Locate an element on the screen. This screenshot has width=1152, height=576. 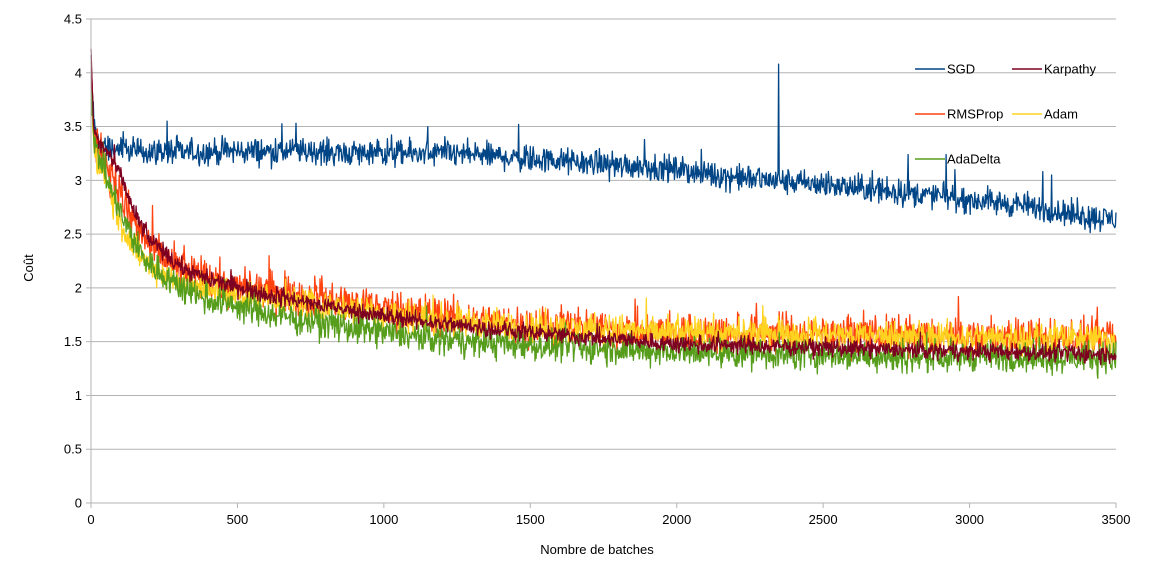
y-tick-label: 3.5 is located at coordinates (73, 126).